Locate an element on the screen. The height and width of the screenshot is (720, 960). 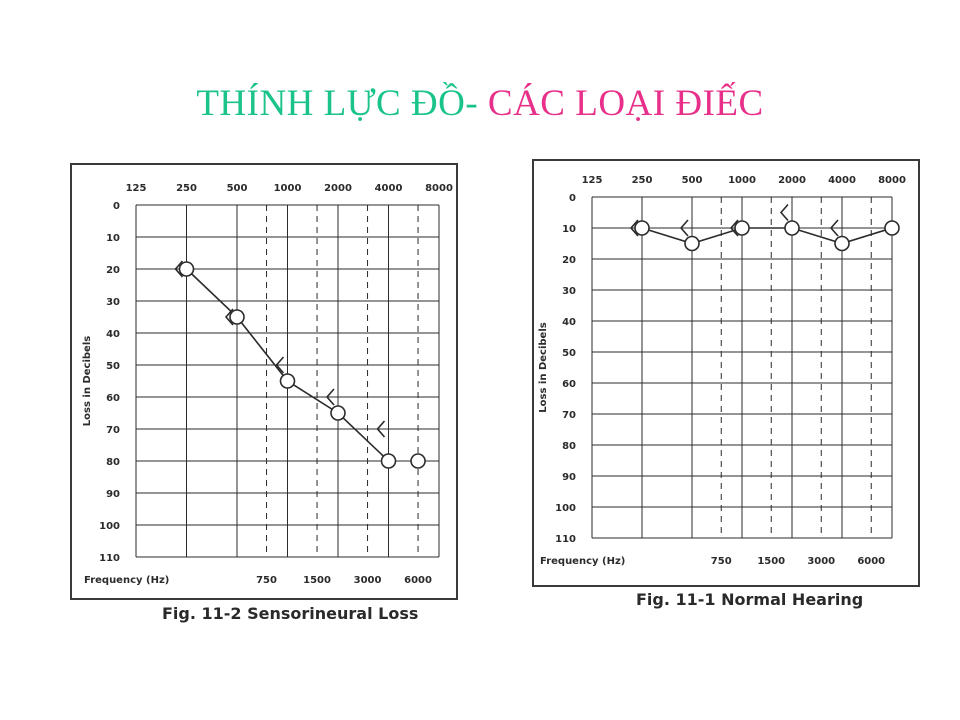
slide-title-part2: CÁC LOẠI ĐIẾC is located at coordinates (621, 103).